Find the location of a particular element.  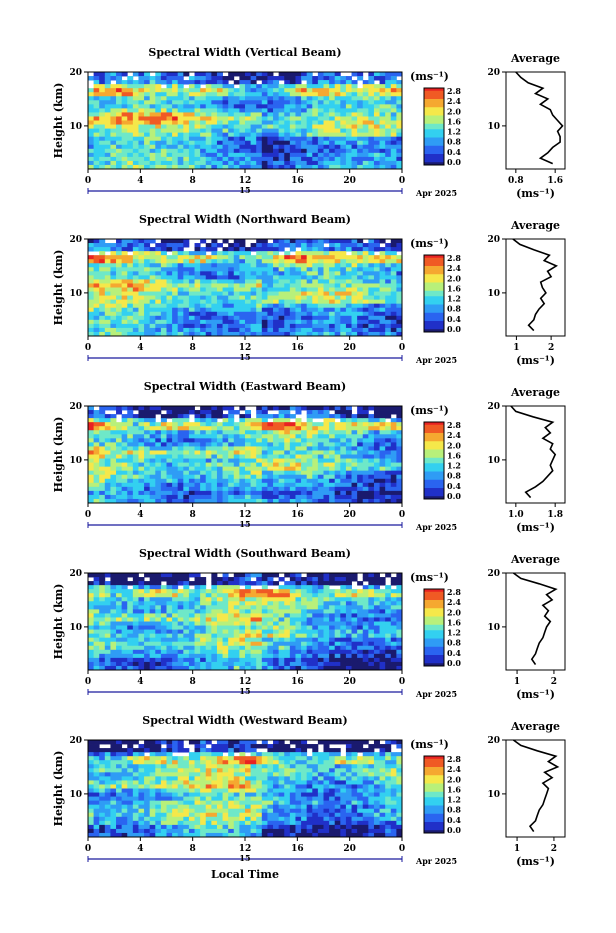

date-label: 15 is located at coordinates (244, 357).